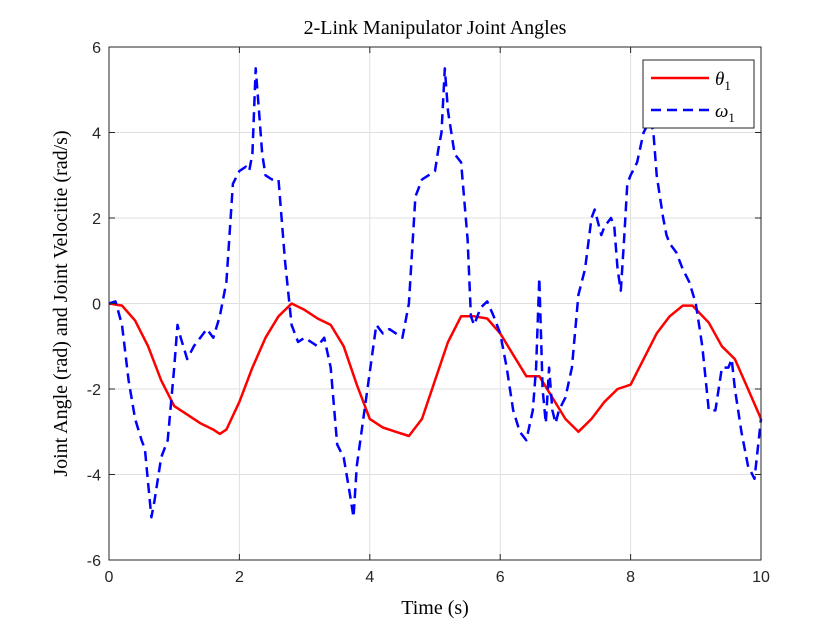 The height and width of the screenshot is (635, 840). I want to click on y-tick-label: 4, so click(96, 134).